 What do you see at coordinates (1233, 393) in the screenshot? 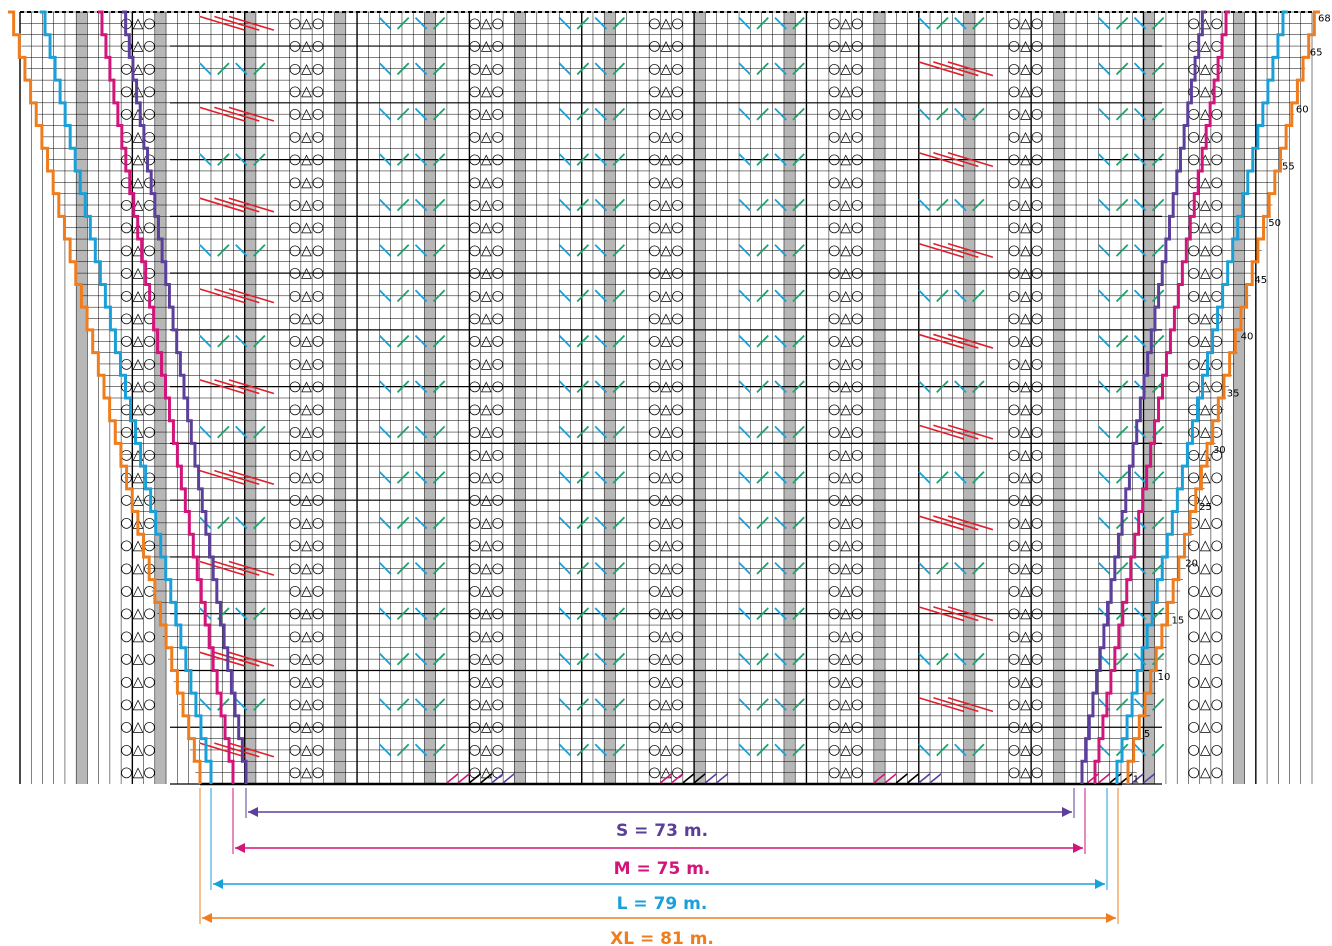
I see `row-number: 35` at bounding box center [1233, 393].